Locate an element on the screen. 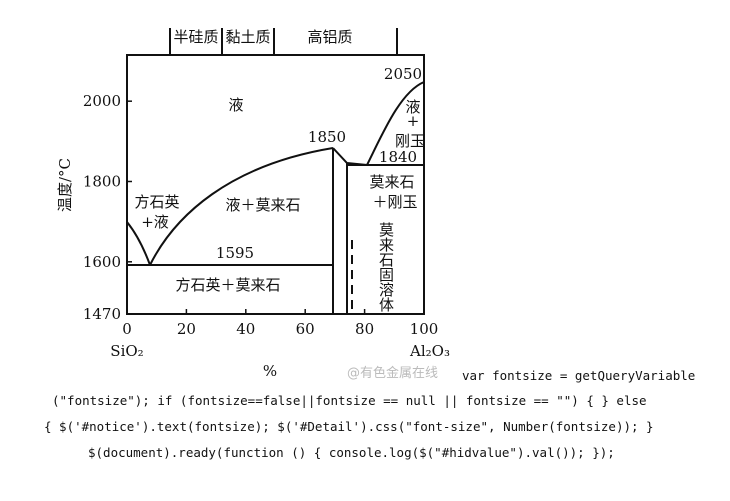  x-left-label: SiO₂ is located at coordinates (126, 351).